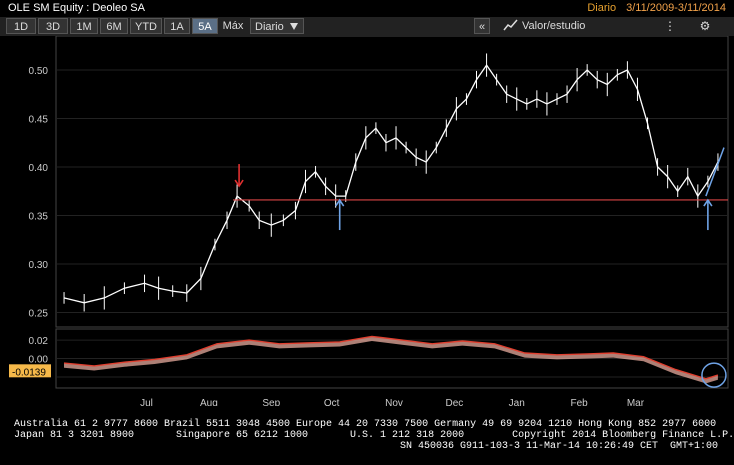 The width and height of the screenshot is (734, 465). Describe the element at coordinates (517, 402) in the screenshot. I see `x-month-label: Jan` at that location.